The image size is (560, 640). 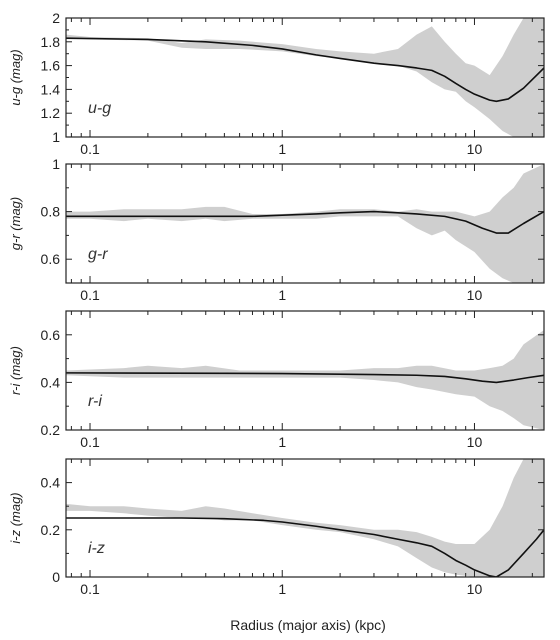 I want to click on panel-label: g-r, so click(x=98, y=254).